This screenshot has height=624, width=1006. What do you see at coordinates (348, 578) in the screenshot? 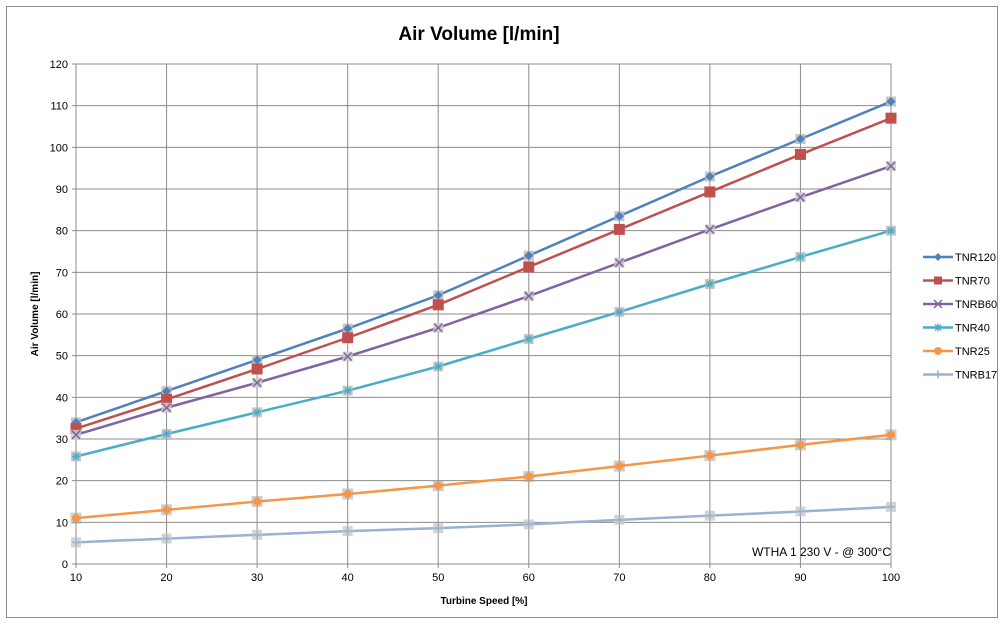
I see `x-tick-label: 40` at bounding box center [348, 578].